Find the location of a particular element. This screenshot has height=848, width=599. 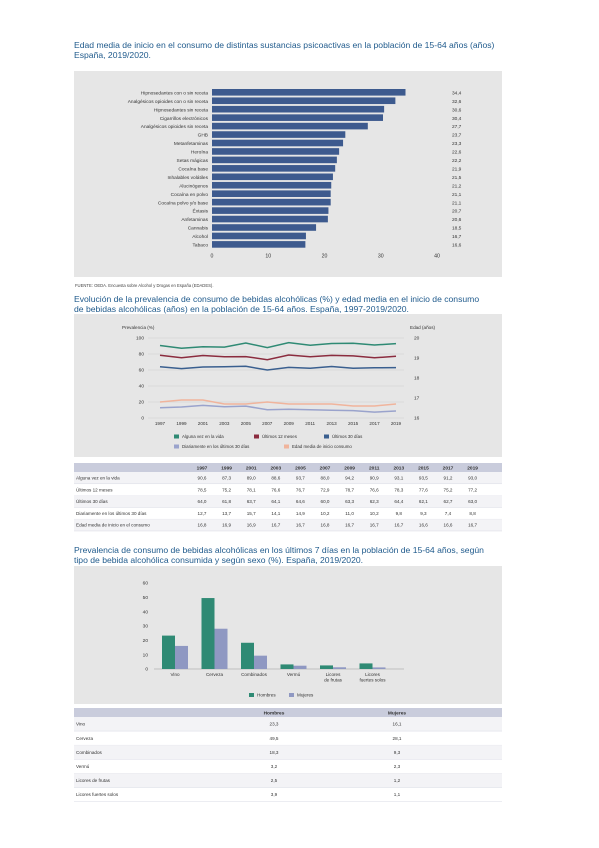

chart2-table-cell: 93,7 is located at coordinates (300, 478).